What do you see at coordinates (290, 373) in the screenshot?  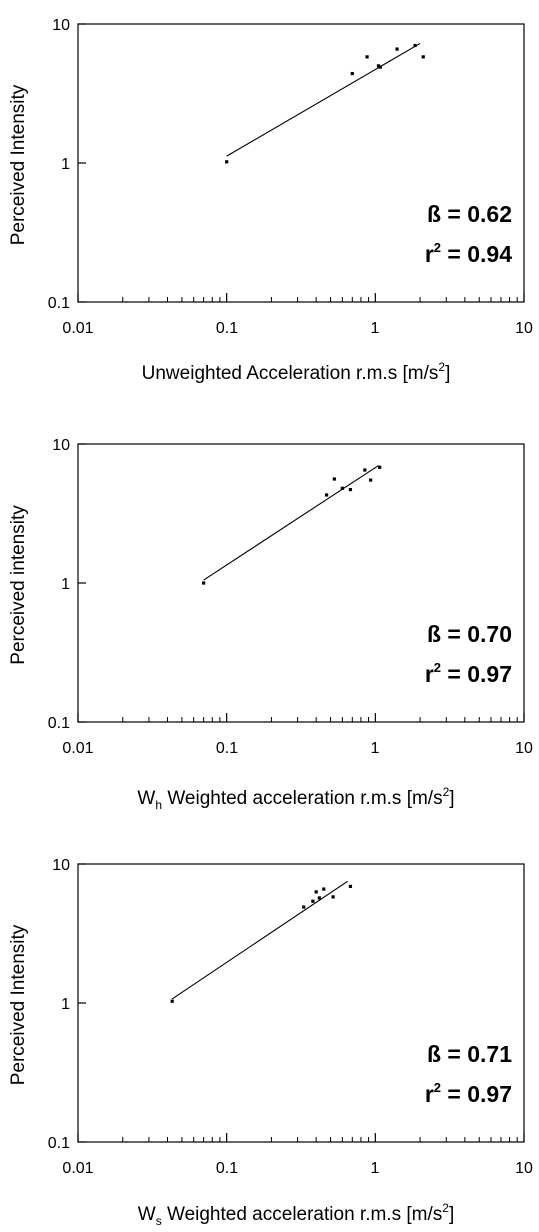 I see `x-label-main: Unweighted Acceleration r.m.s [m/s` at bounding box center [290, 373].